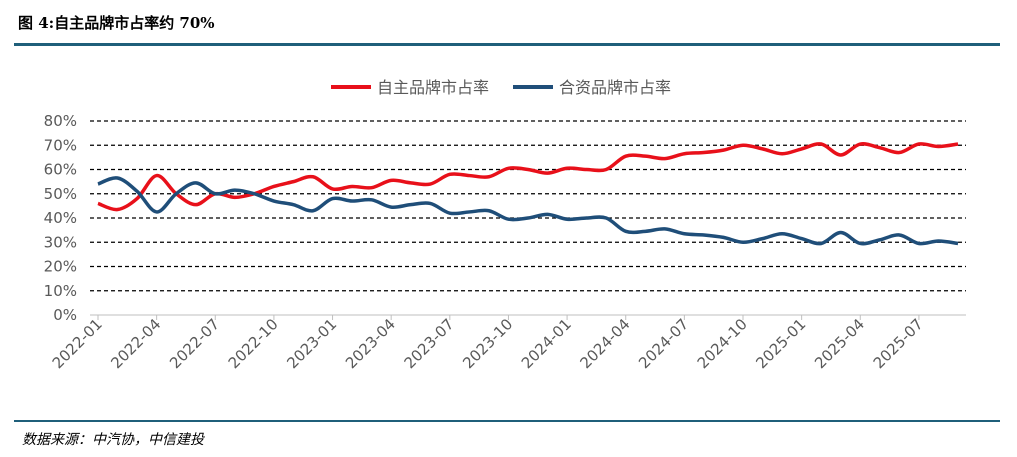 The image size is (1017, 457). I want to click on x-tick-label: 2023-01, so click(311, 343).